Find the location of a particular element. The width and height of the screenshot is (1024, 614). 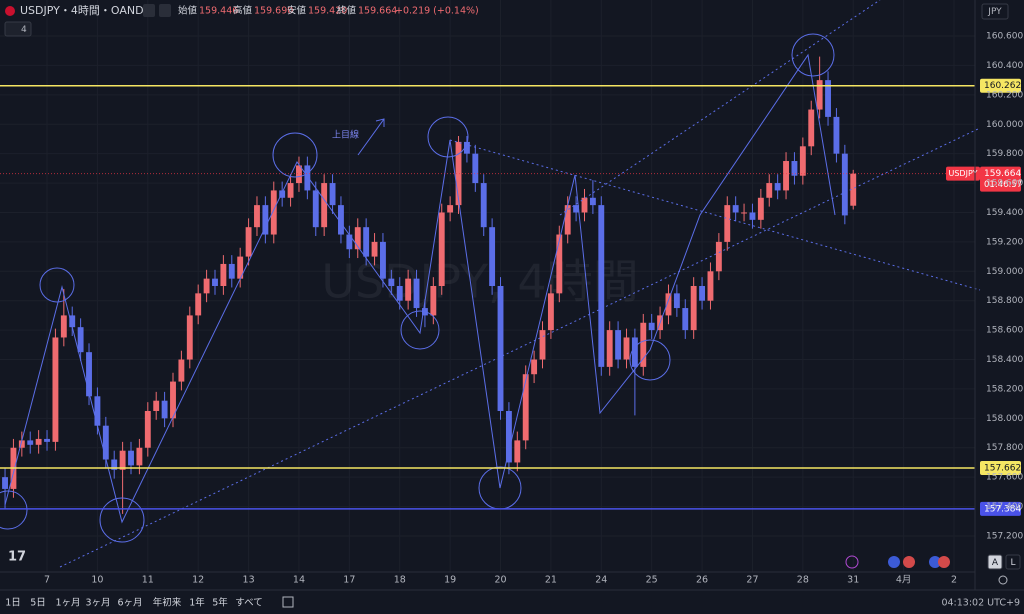

toolbar: 1日 5日 1ヶ月 3ヶ月 6ヶ月 年初来 1年 5年 すべて A L is located at coordinates (513, 581).